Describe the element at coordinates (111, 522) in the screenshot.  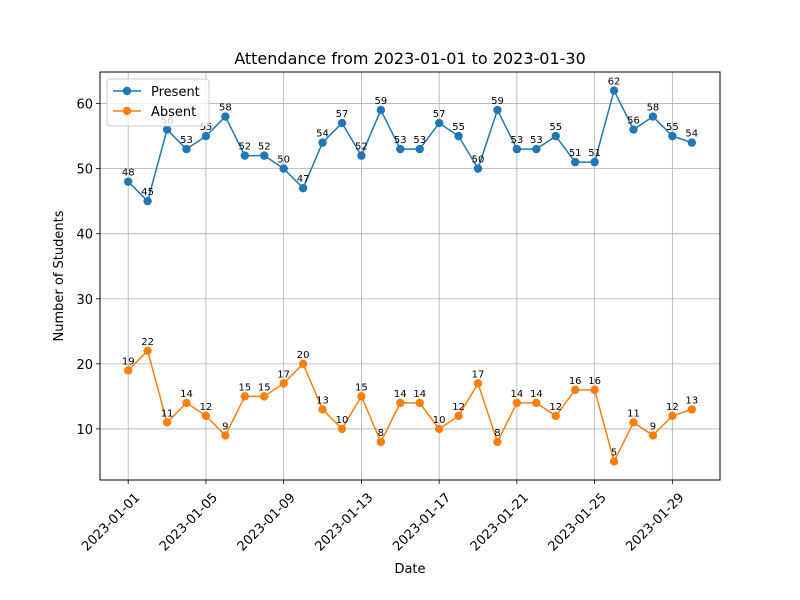
I see `x-tick-label: 2023-01-01` at that location.